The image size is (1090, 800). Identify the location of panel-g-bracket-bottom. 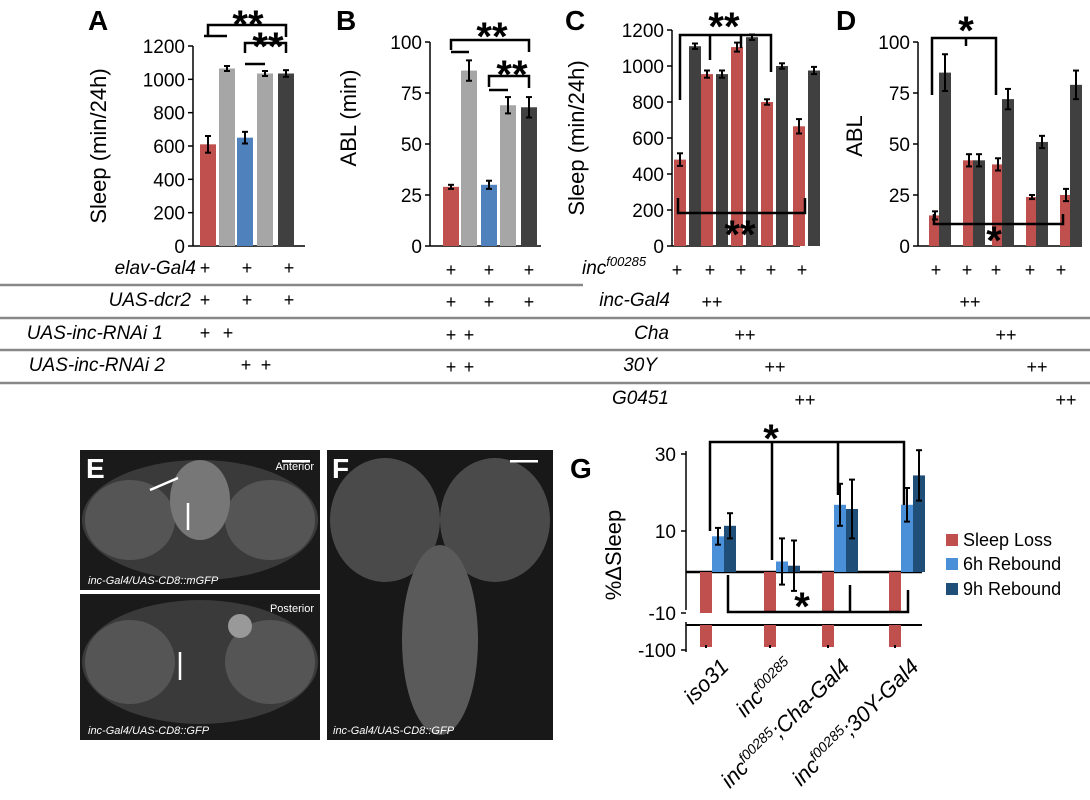
(818, 594).